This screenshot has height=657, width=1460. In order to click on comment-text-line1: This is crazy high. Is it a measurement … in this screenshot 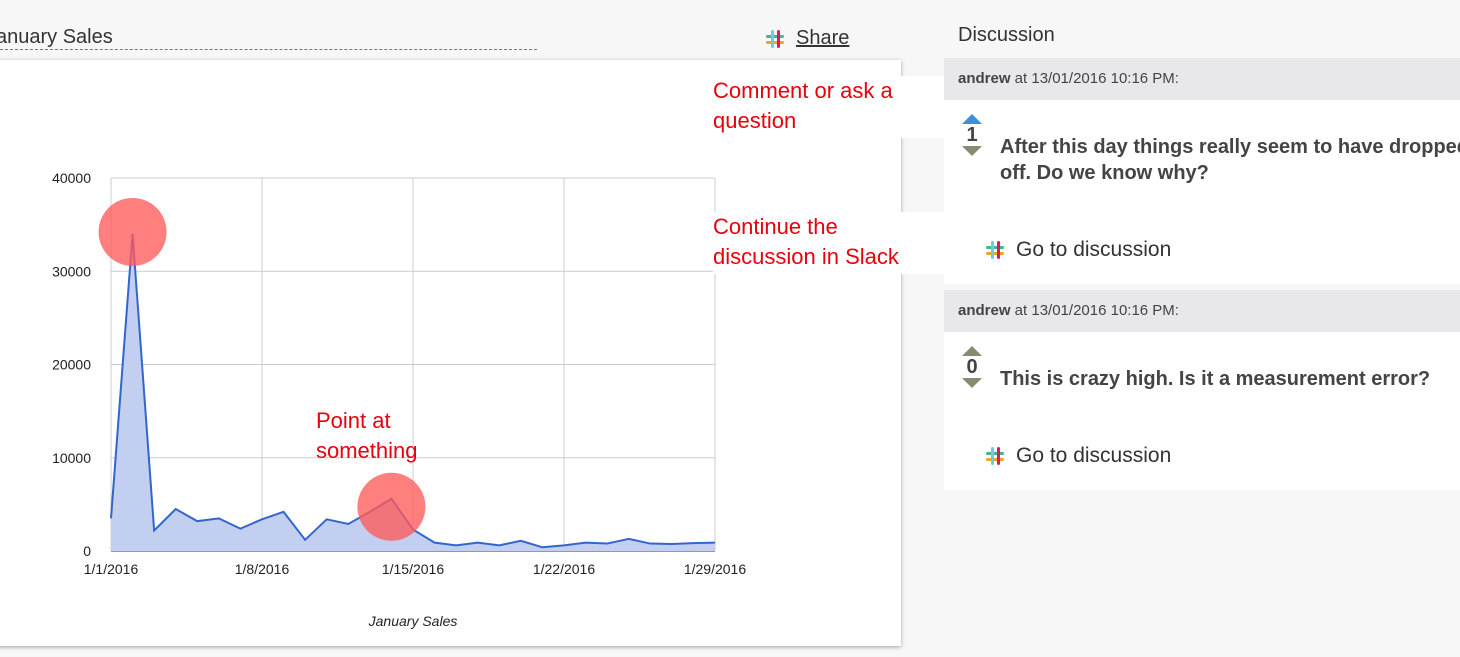, I will do `click(1215, 379)`.